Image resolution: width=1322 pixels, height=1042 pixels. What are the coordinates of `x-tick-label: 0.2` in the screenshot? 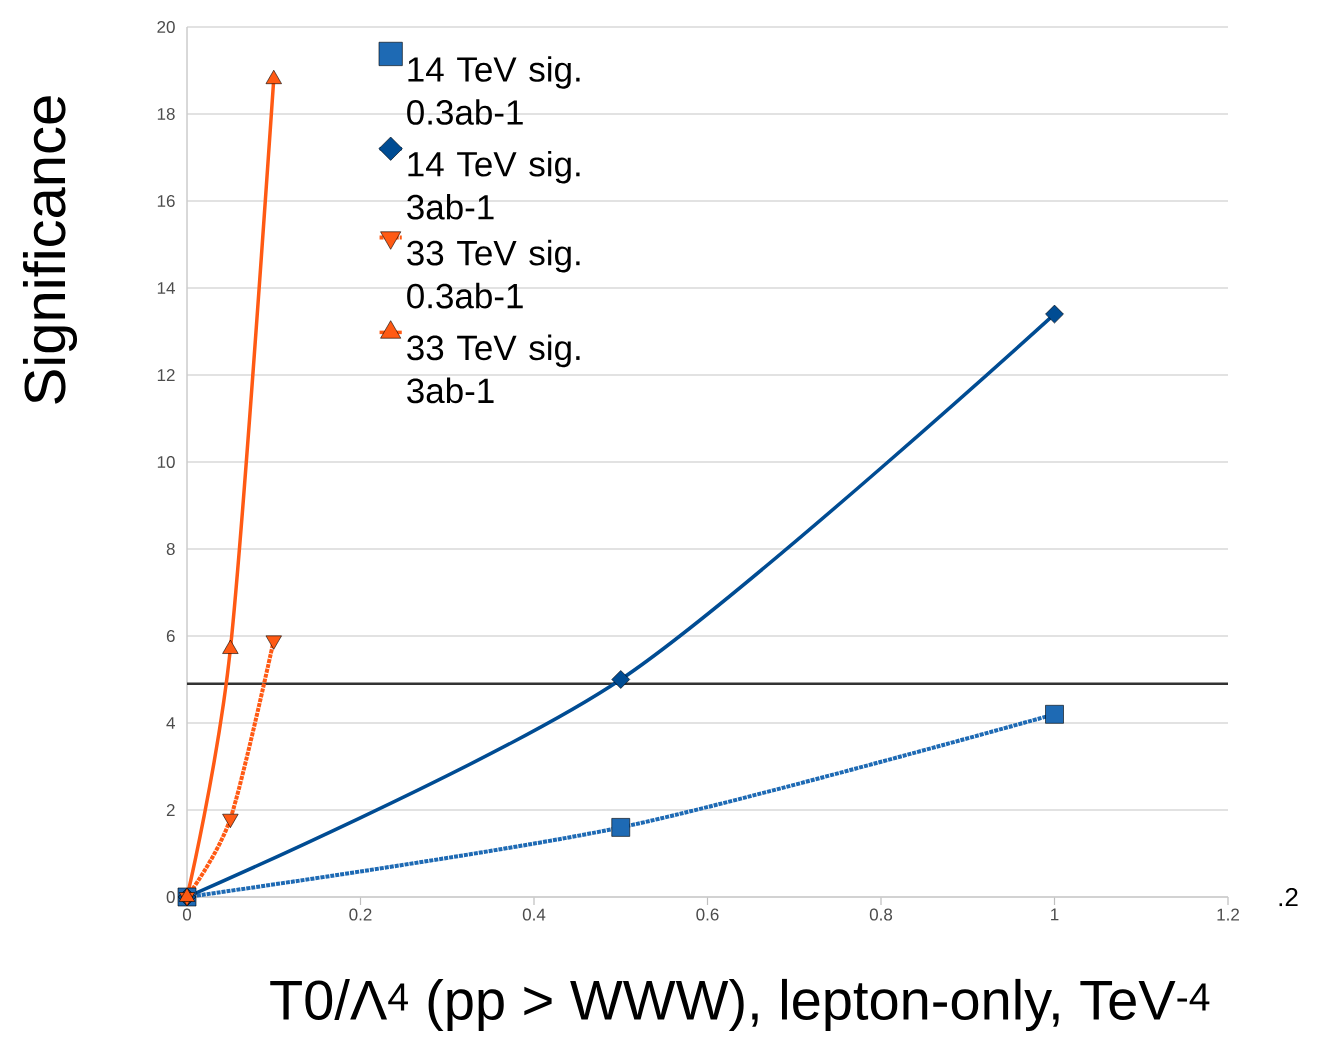 It's located at (360, 914).